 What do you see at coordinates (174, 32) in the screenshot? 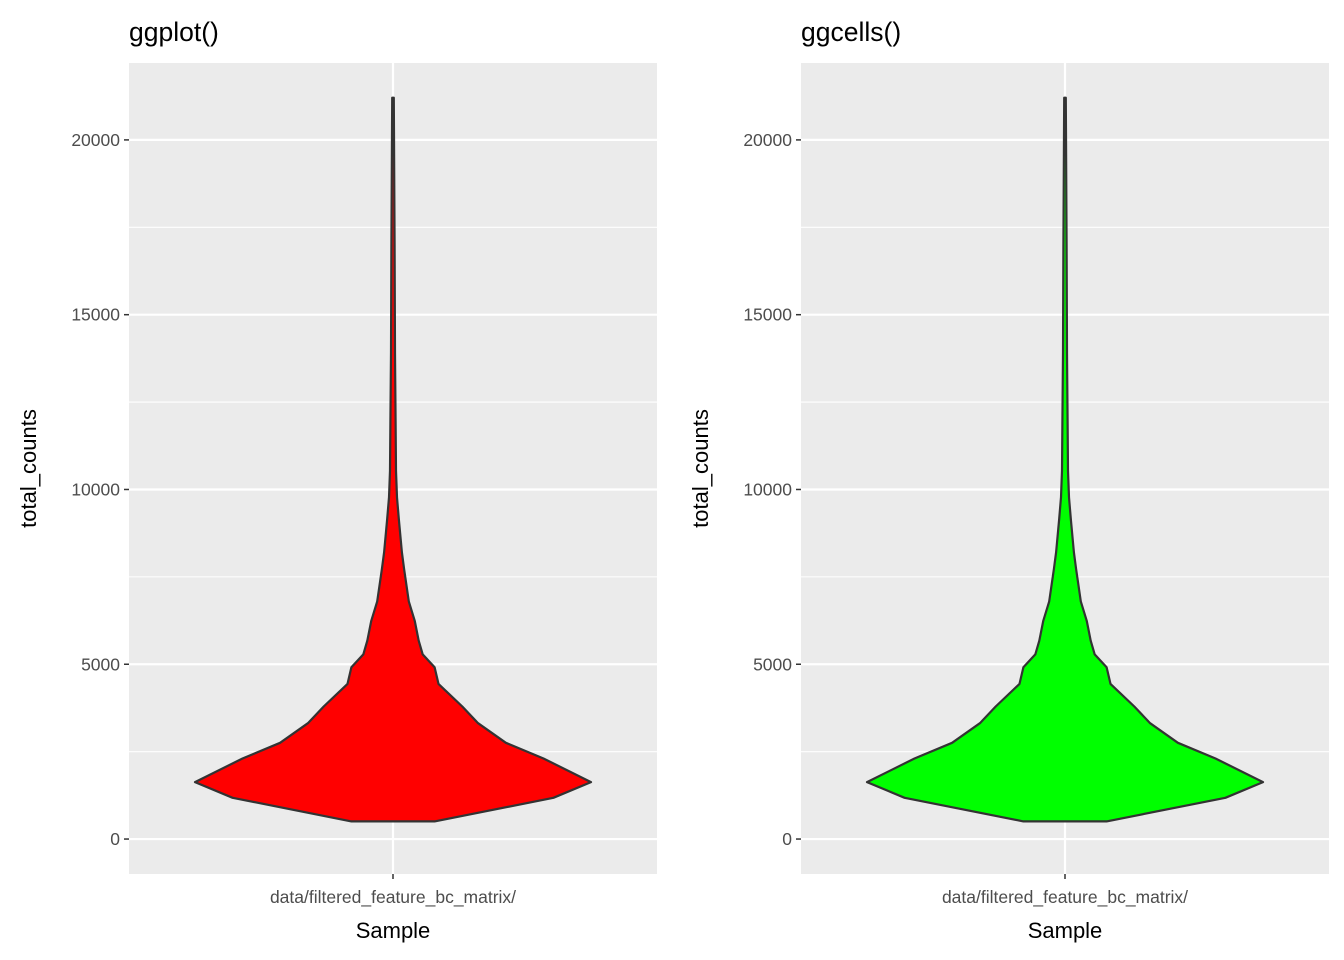
I see `panel-title: ggplot()` at bounding box center [174, 32].